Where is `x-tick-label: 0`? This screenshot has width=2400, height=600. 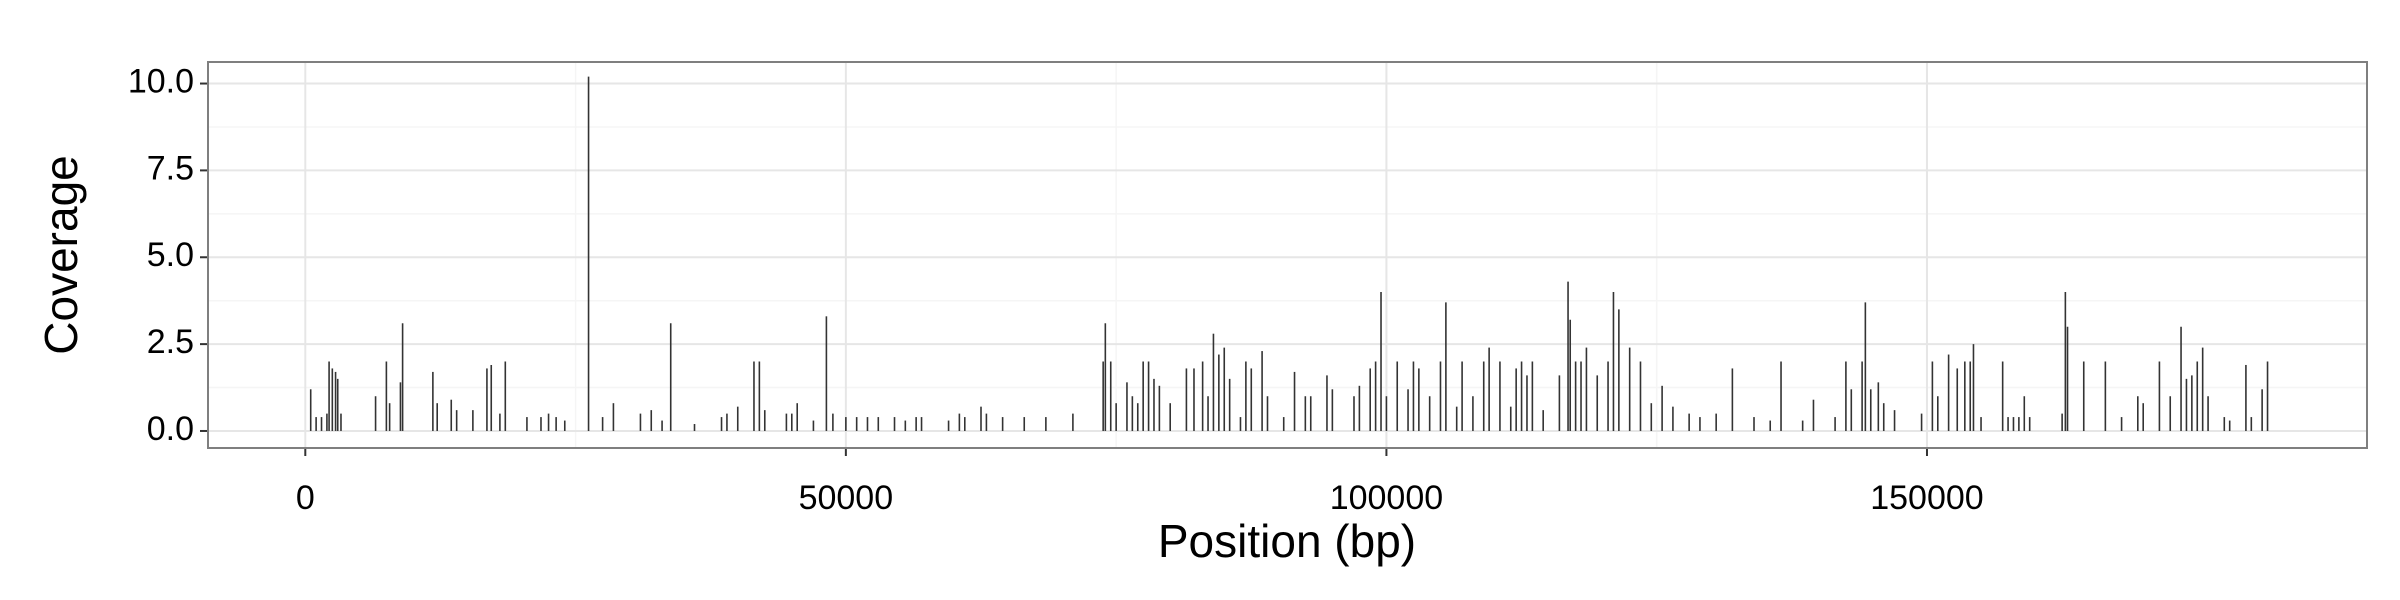 x-tick-label: 0 is located at coordinates (305, 498).